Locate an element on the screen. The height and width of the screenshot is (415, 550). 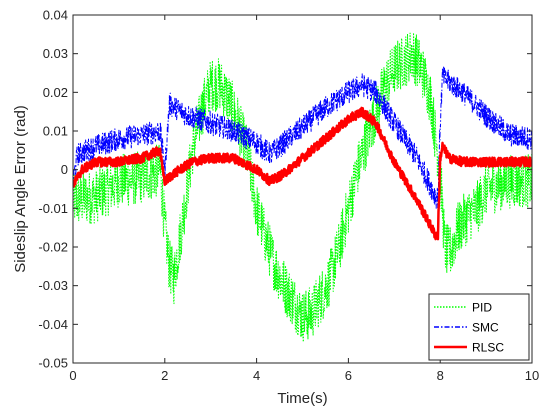
x-tick-label: 0 is located at coordinates (72, 375).